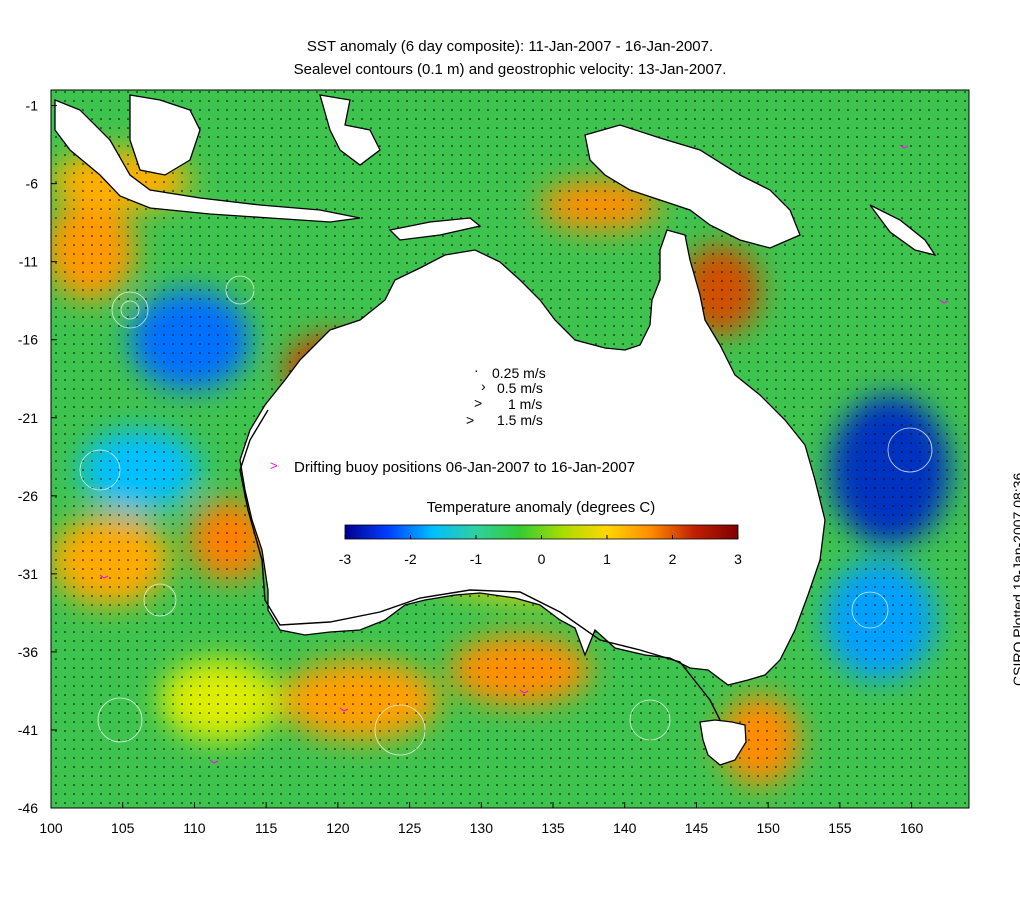  I want to click on colorbar-tick-label: -2, so click(410, 559).